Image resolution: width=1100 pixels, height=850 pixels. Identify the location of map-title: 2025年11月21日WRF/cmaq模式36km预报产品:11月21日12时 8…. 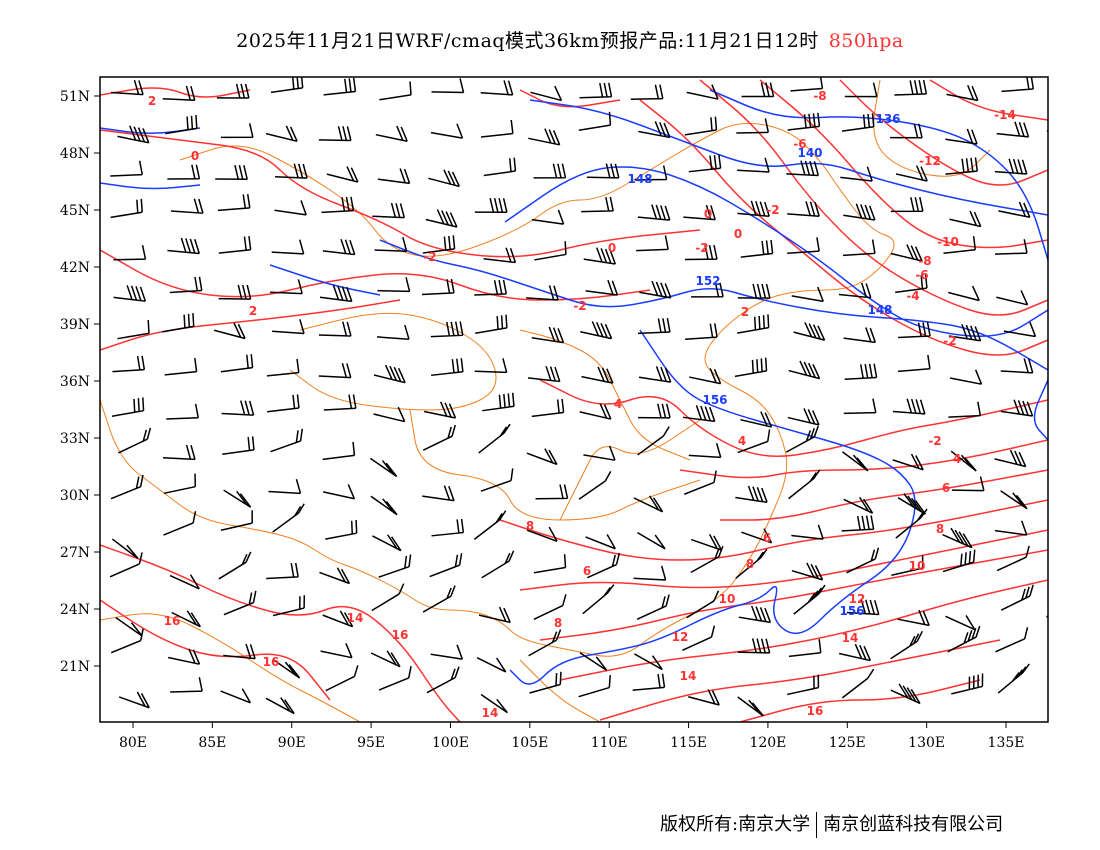
(550, 39).